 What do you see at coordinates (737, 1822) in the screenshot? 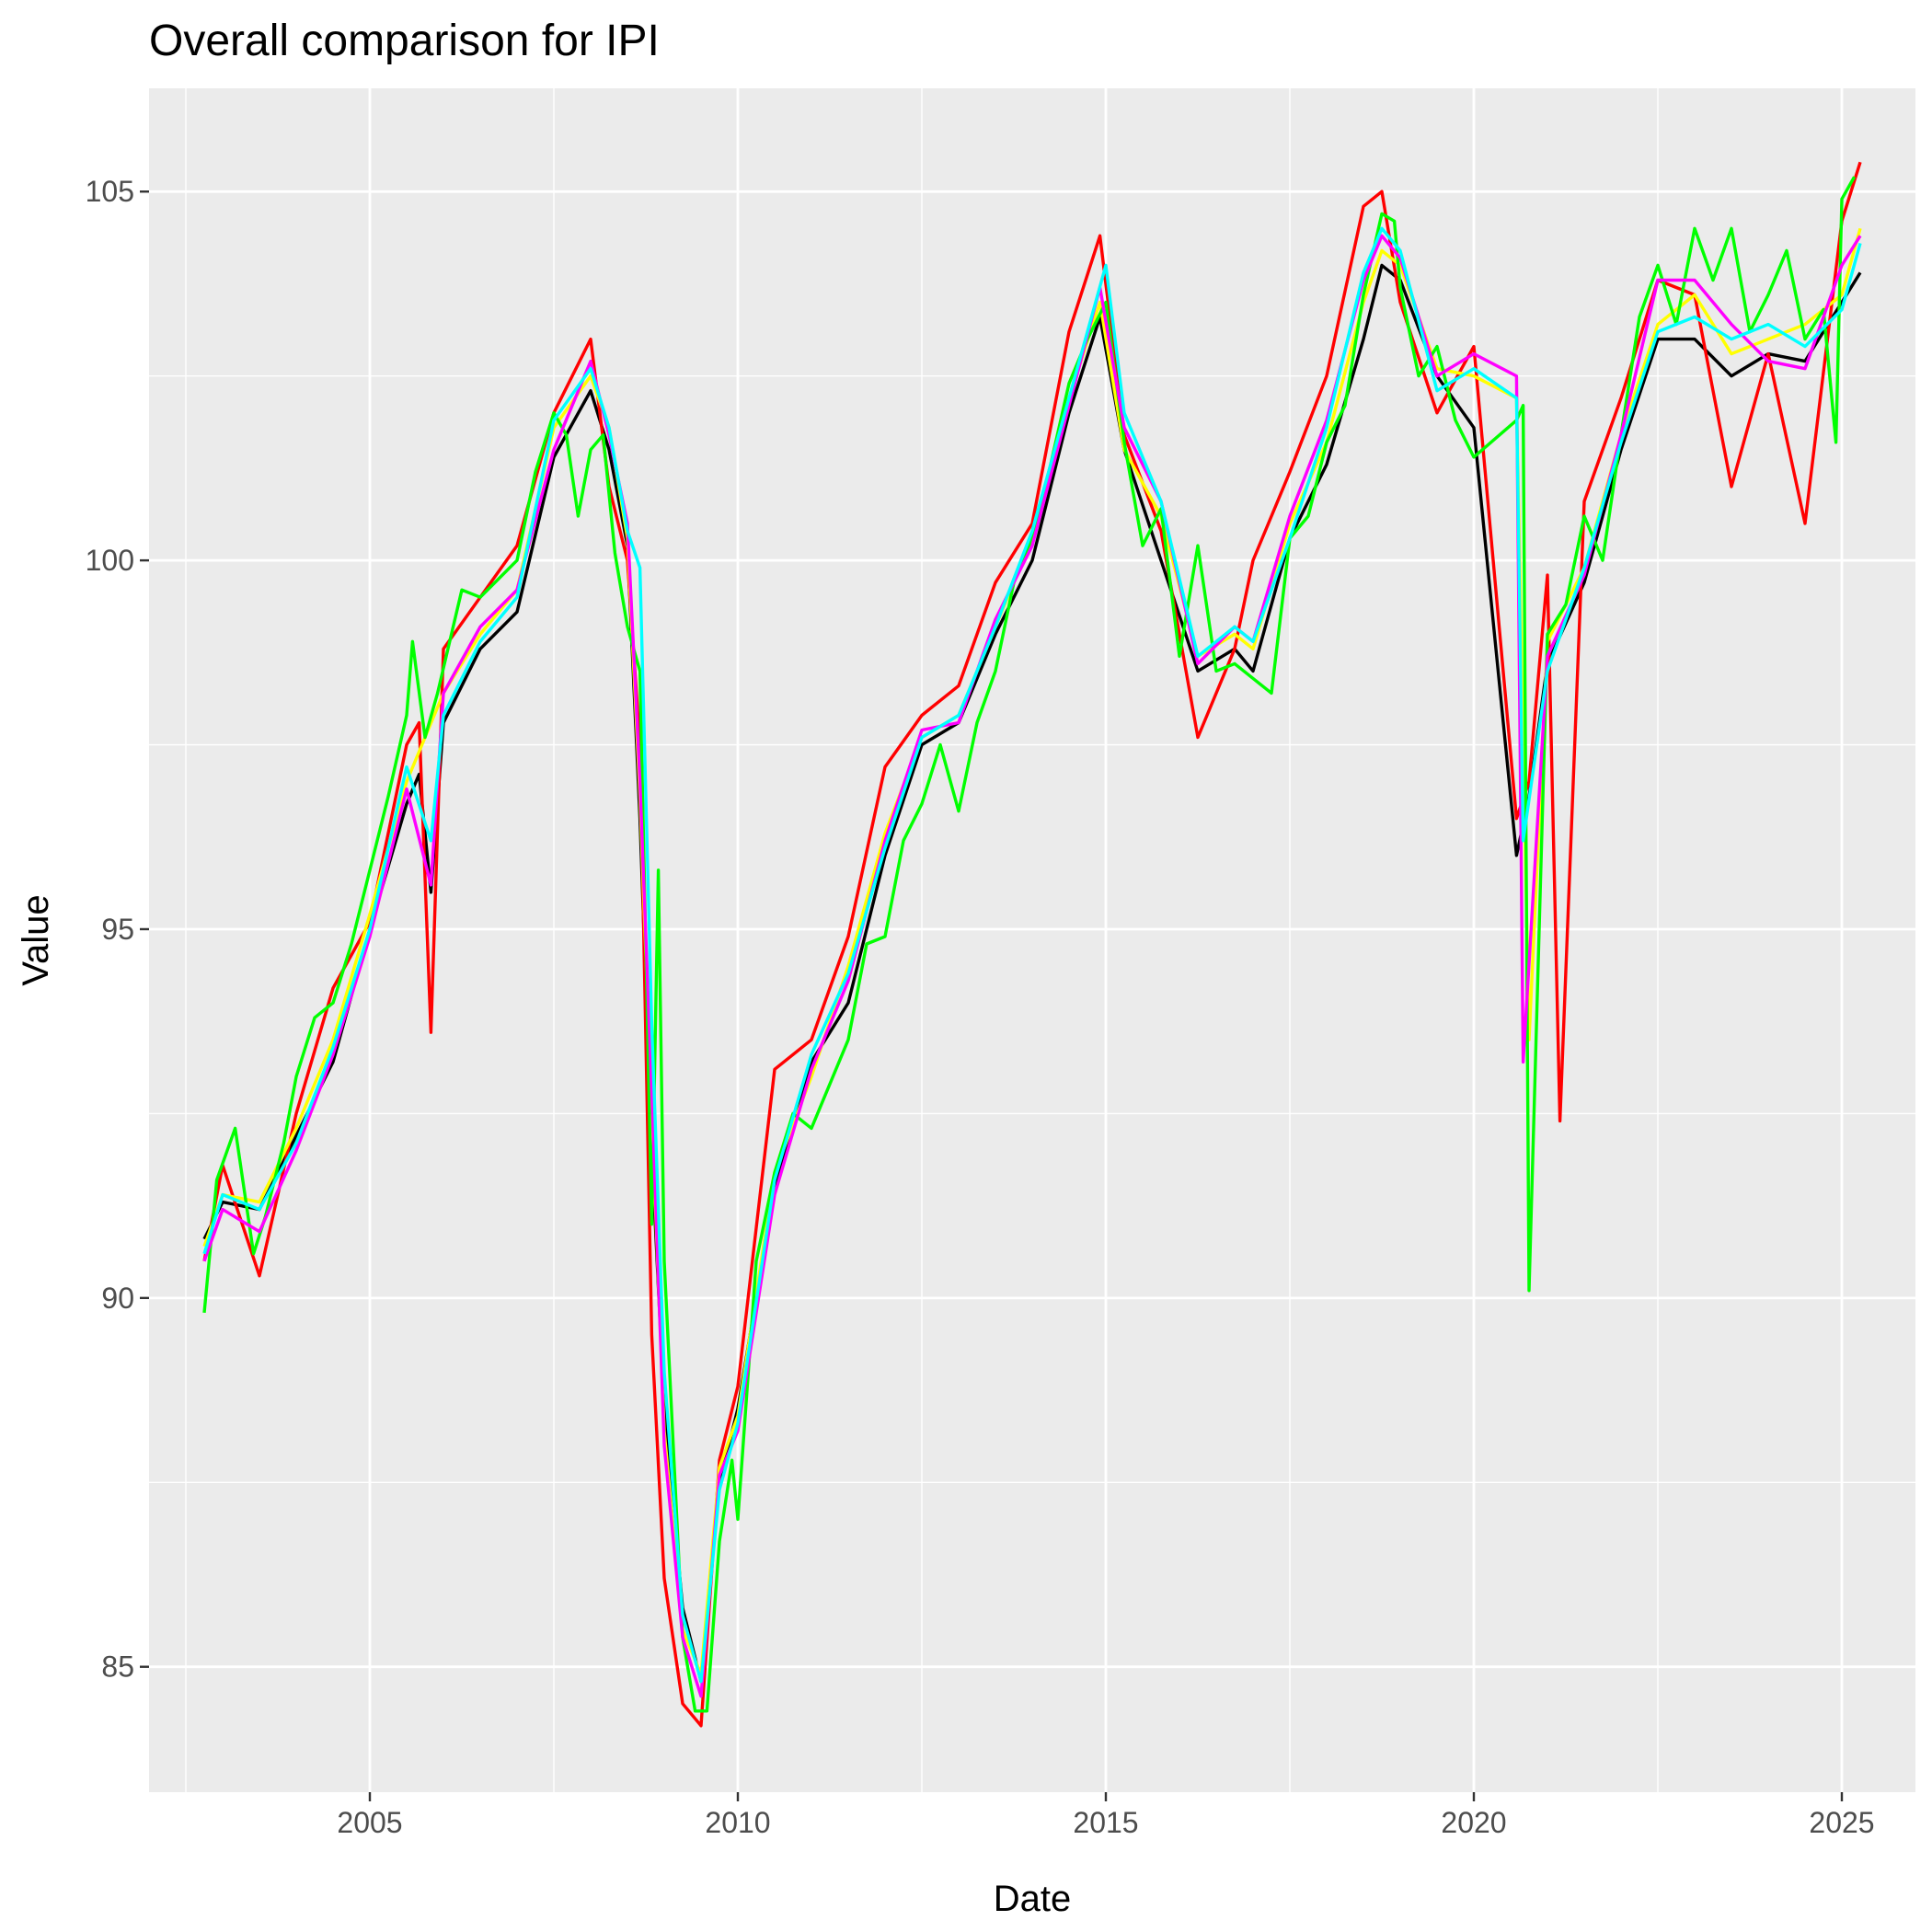
I see `x-tick-label: 2010` at bounding box center [737, 1822].